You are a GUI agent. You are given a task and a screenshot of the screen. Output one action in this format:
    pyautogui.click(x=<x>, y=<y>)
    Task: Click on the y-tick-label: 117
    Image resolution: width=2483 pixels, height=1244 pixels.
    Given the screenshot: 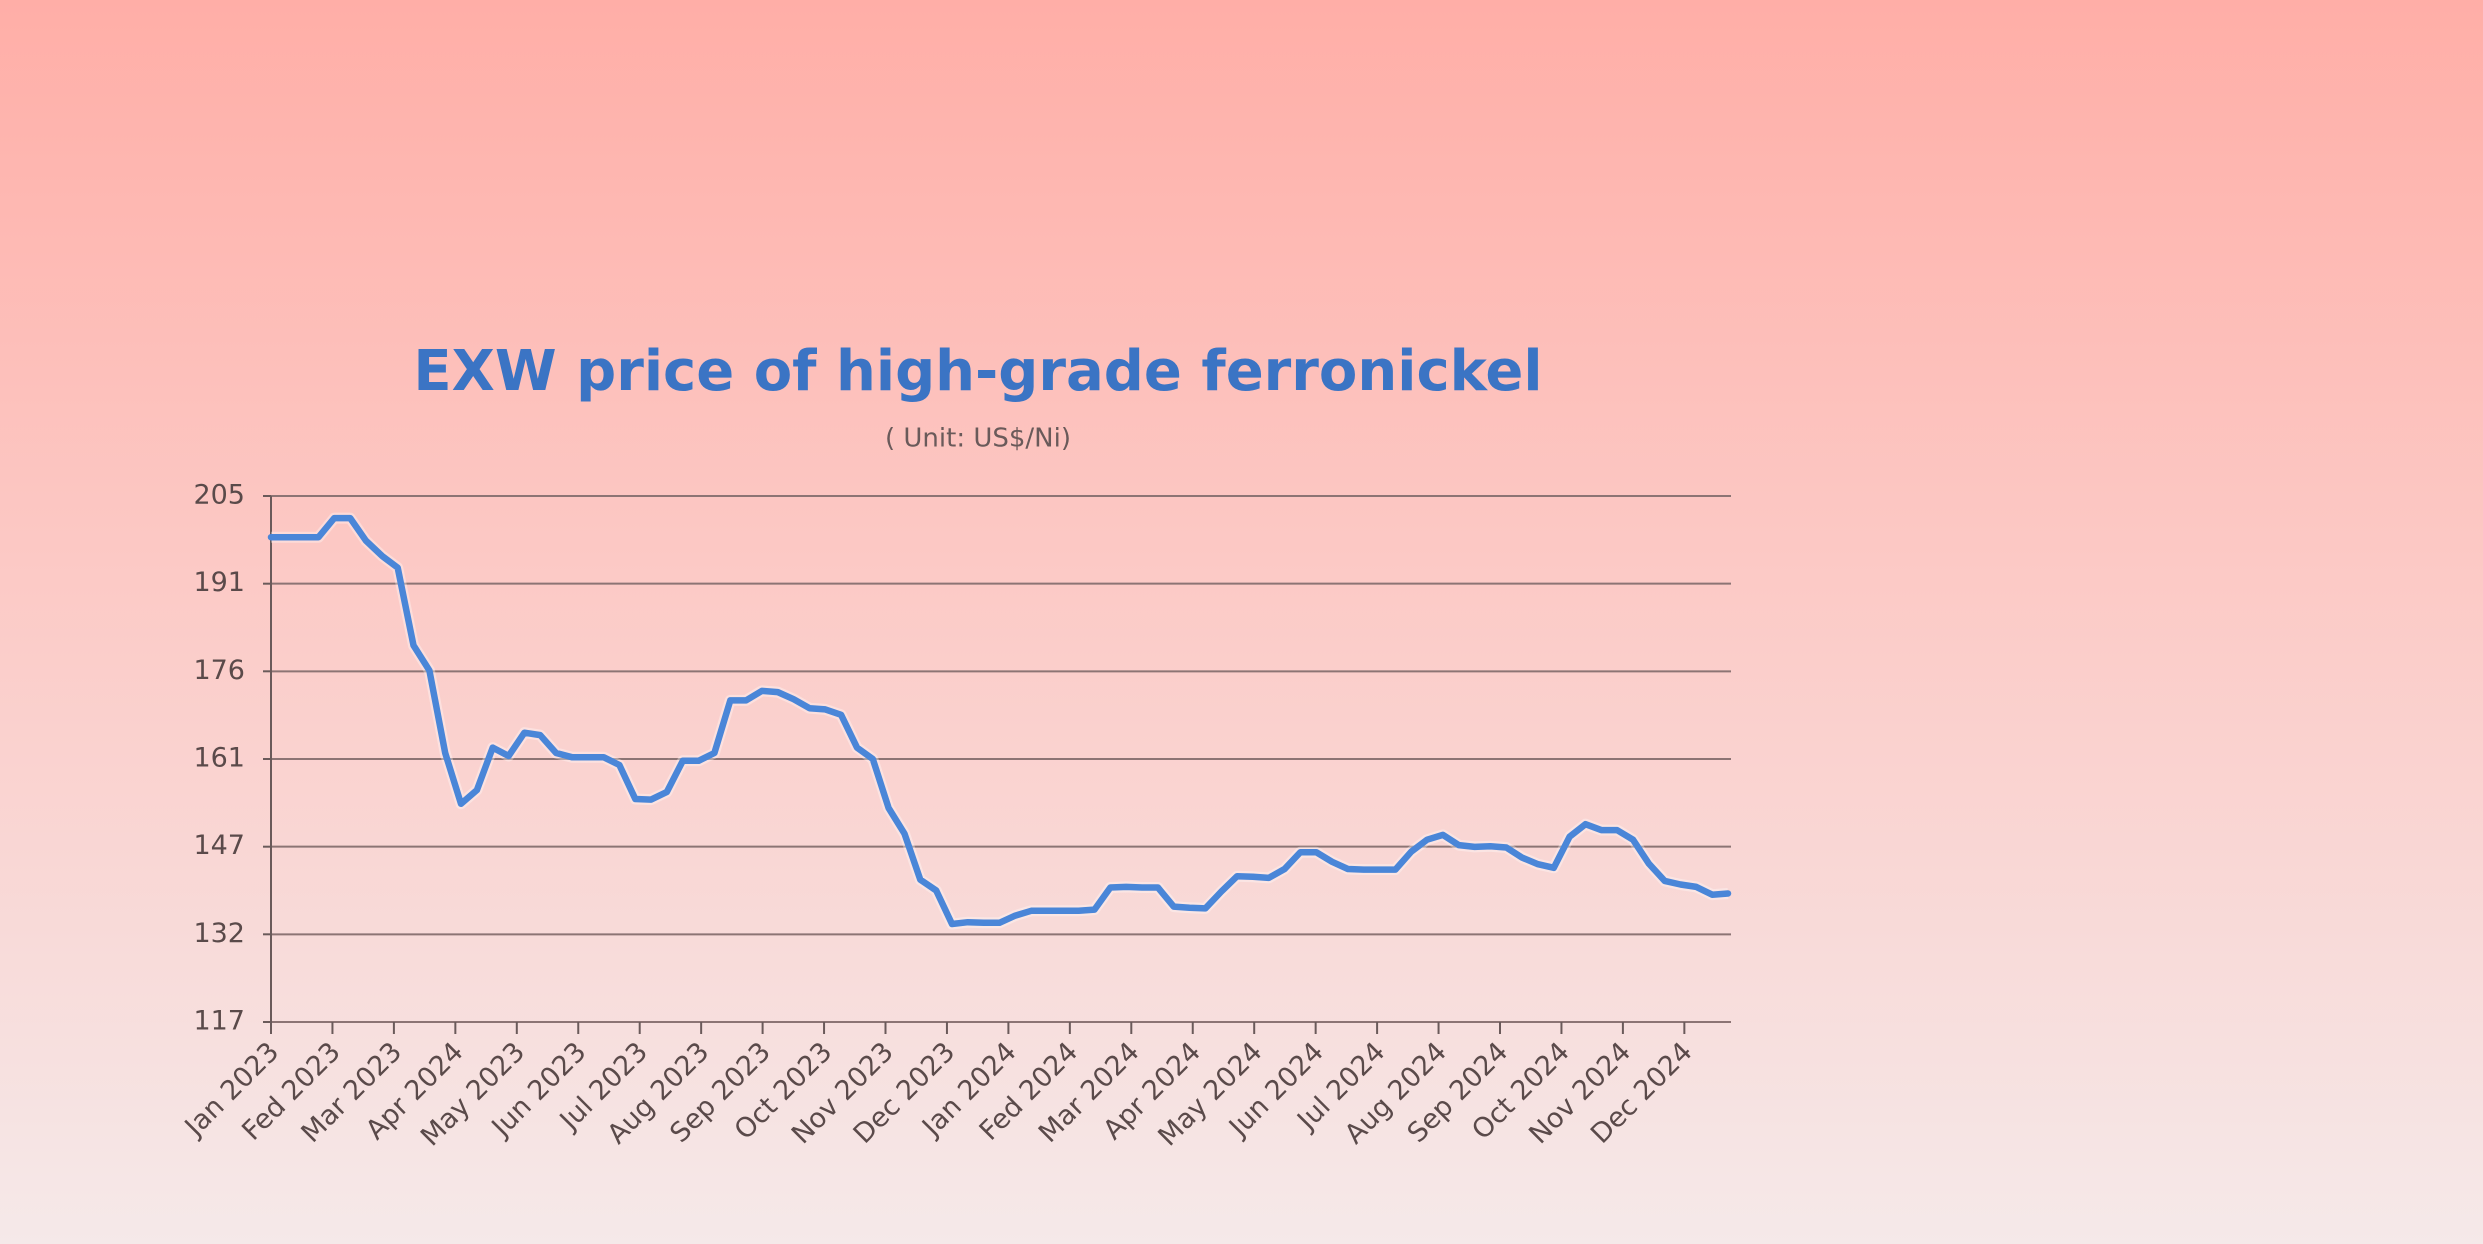 What is the action you would take?
    pyautogui.click(x=219, y=1021)
    